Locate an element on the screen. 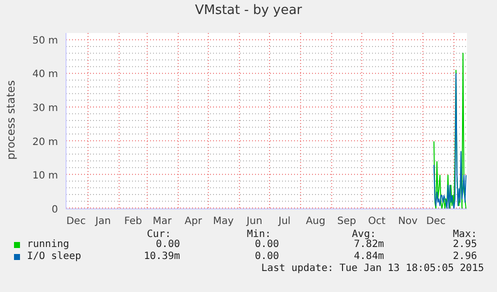  text: 2.95 is located at coordinates (464, 244).